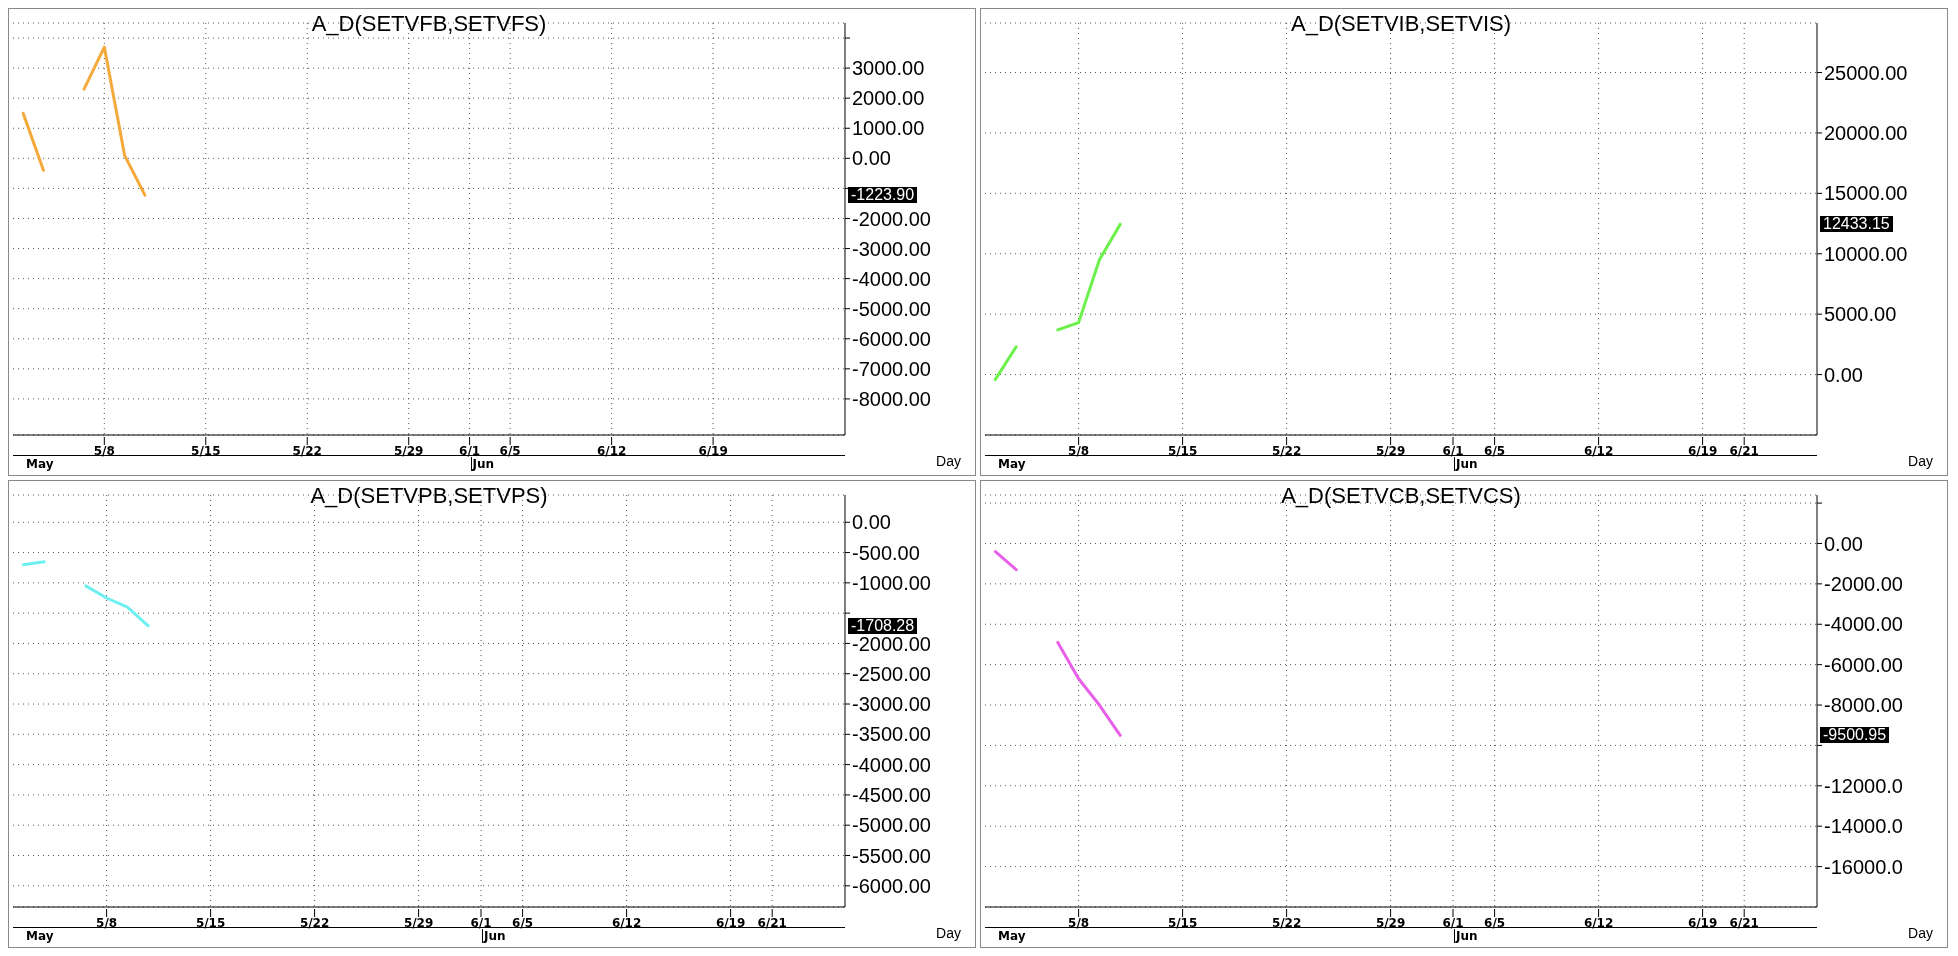  What do you see at coordinates (888, 128) in the screenshot?
I see `y-tick-label: 1000.00` at bounding box center [888, 128].